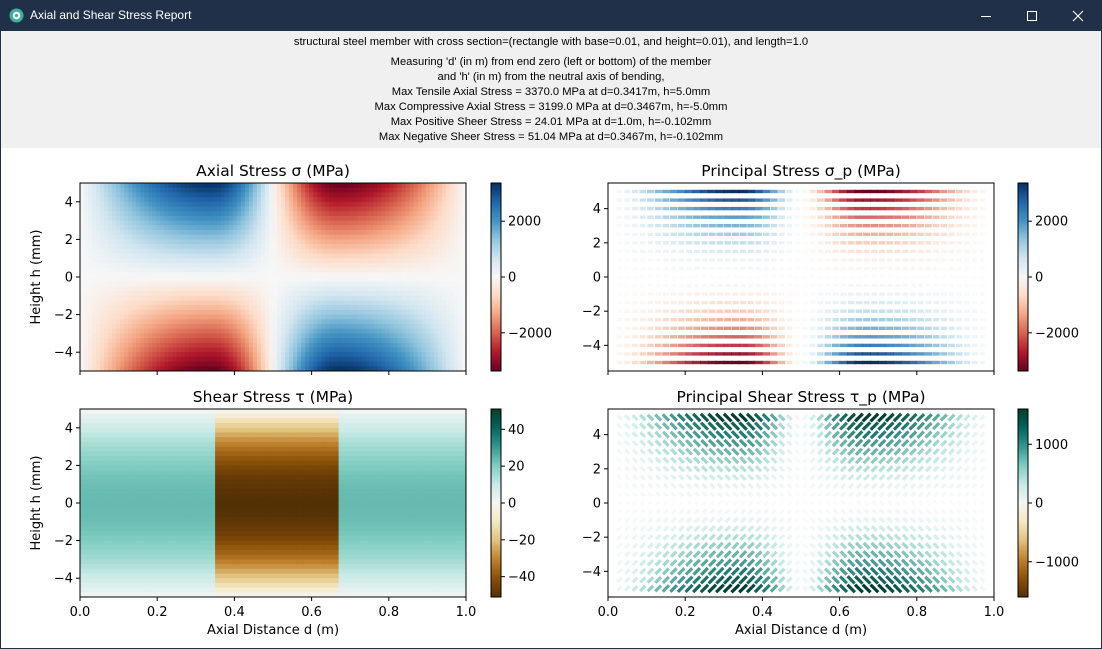  What do you see at coordinates (551, 15) in the screenshot?
I see `title-bar: Axial and Shear Stress Report` at bounding box center [551, 15].